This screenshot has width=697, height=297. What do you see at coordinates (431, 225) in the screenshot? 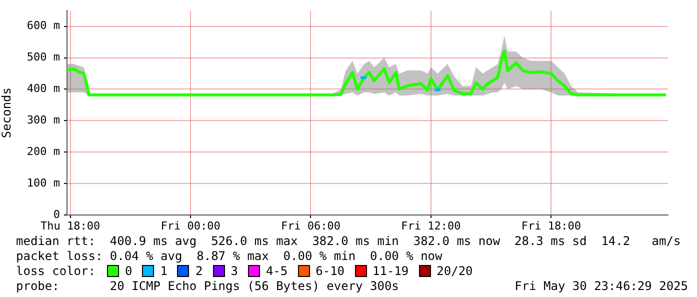
I see `x-tick-label: Fri 12:00` at bounding box center [431, 225].